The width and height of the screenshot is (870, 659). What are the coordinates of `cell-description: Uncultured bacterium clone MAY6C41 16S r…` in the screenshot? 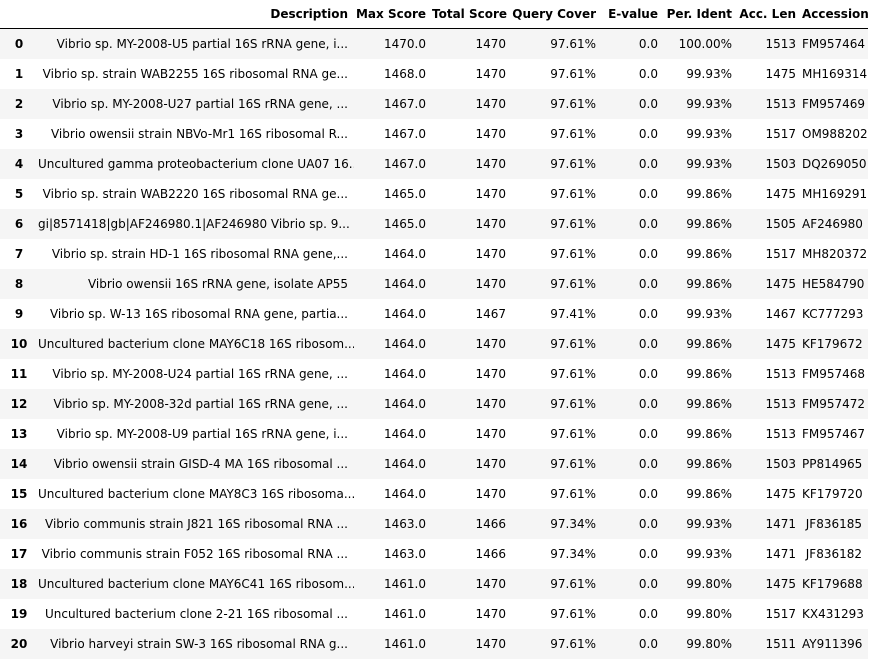 It's located at (196, 583).